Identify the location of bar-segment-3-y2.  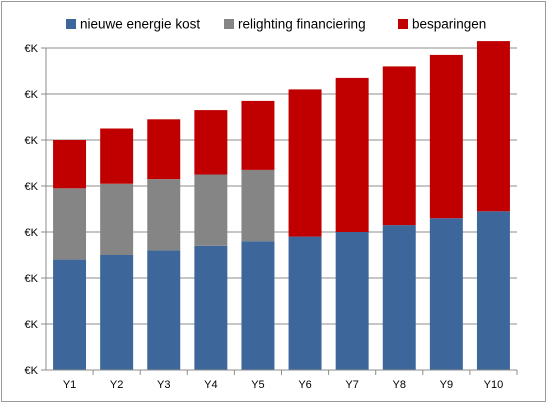
(117, 156).